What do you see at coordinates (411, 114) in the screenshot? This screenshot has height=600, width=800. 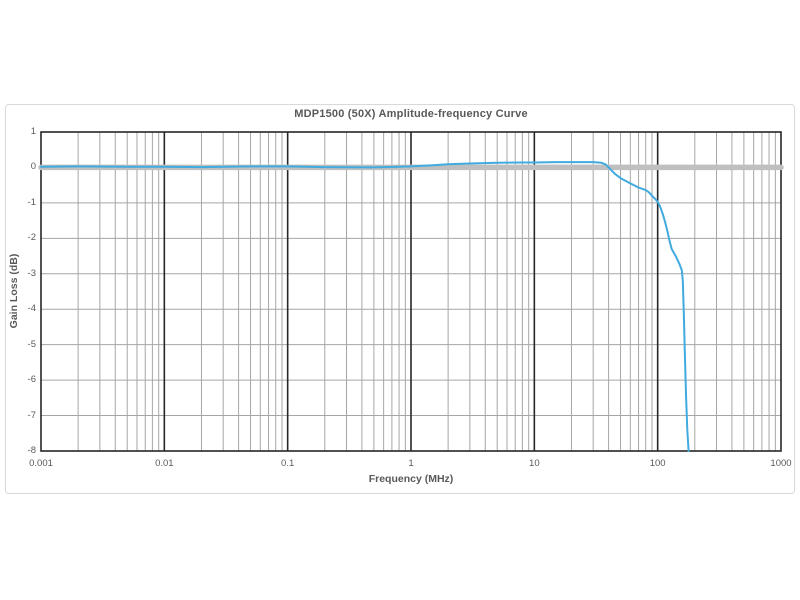 I see `chart-title: MDP1500 (50X) Amplitude-frequency Curve` at bounding box center [411, 114].